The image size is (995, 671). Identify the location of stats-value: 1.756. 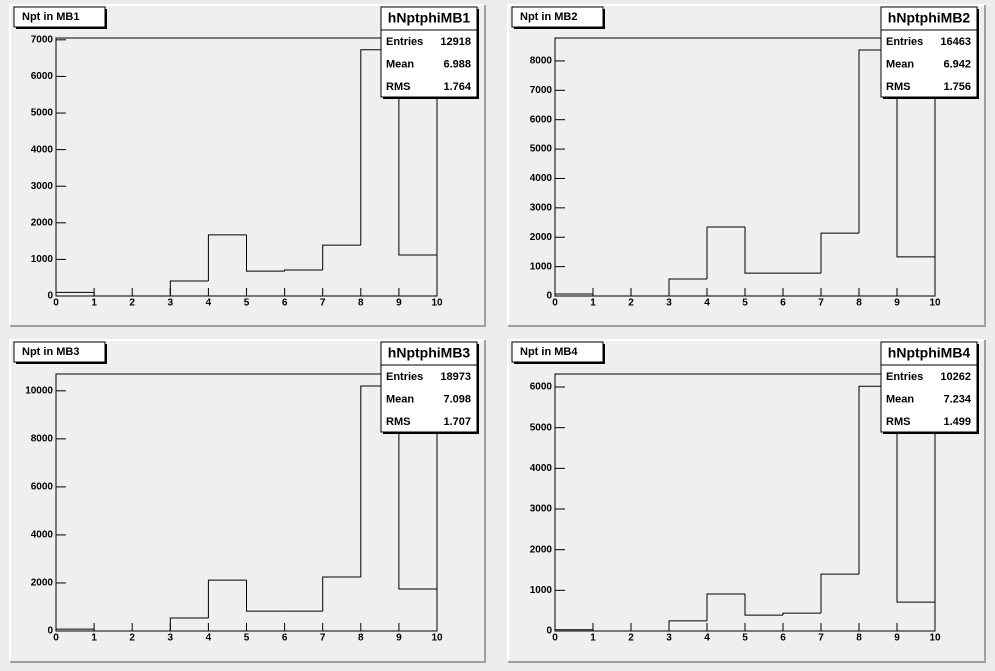
(957, 87).